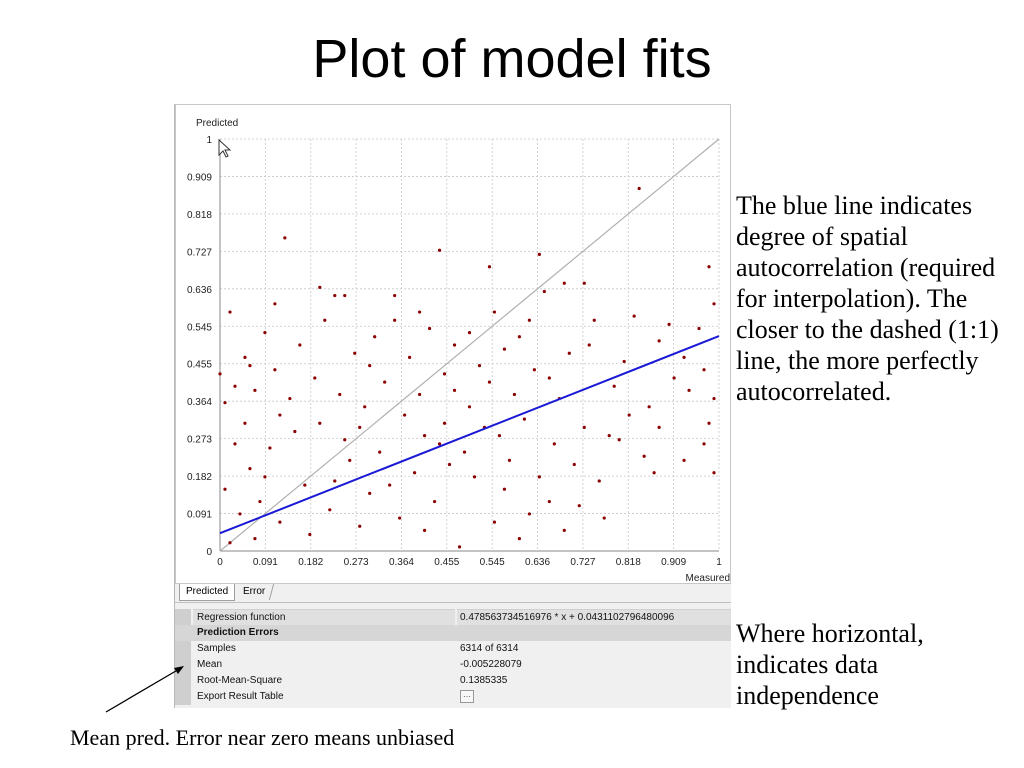  I want to click on samples-value: 6314 of 6314, so click(489, 648).